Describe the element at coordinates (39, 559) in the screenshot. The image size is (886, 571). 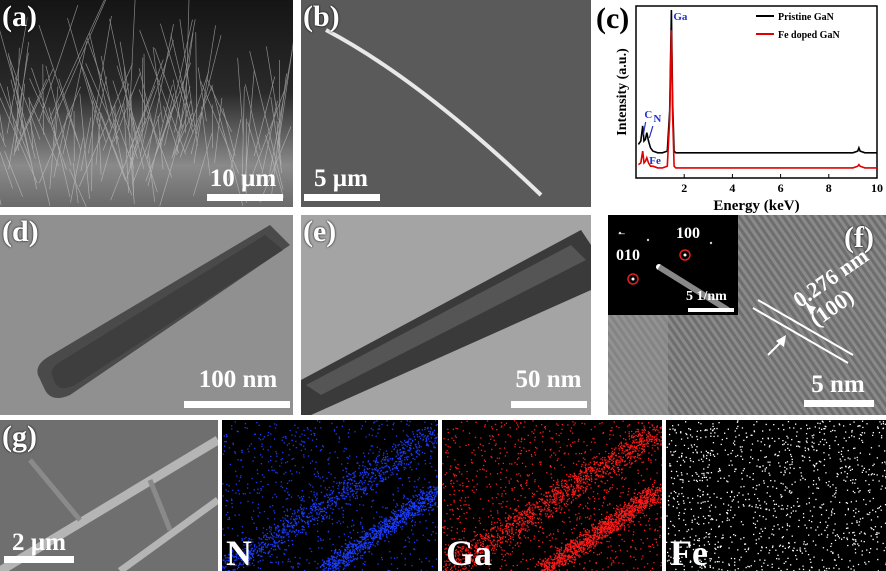
I see `scale-bar-g` at that location.